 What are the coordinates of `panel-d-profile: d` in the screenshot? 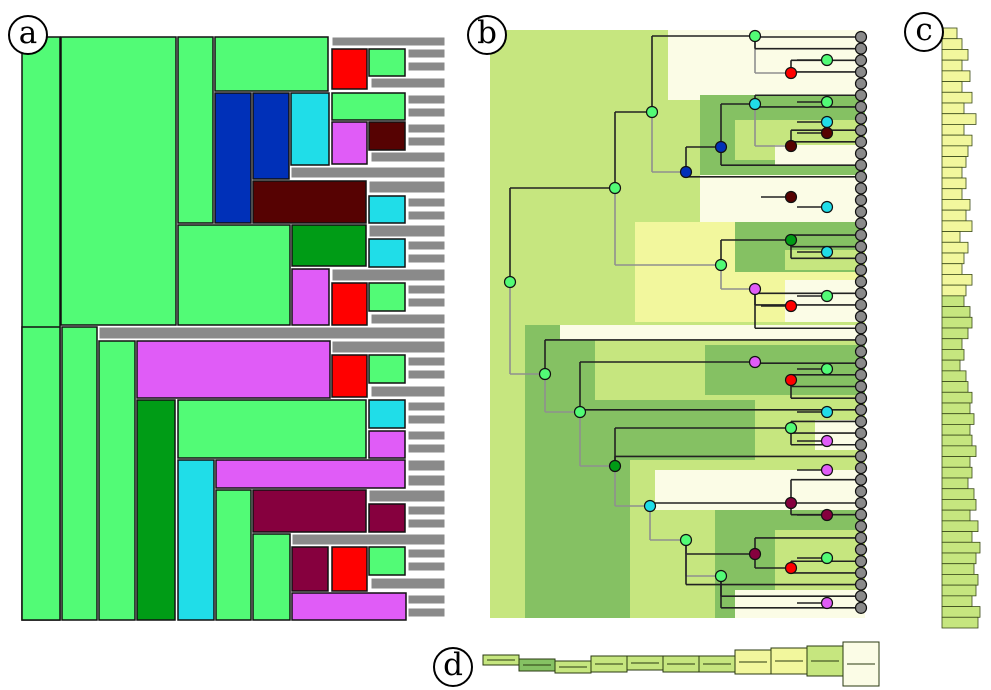 It's located at (655, 660).